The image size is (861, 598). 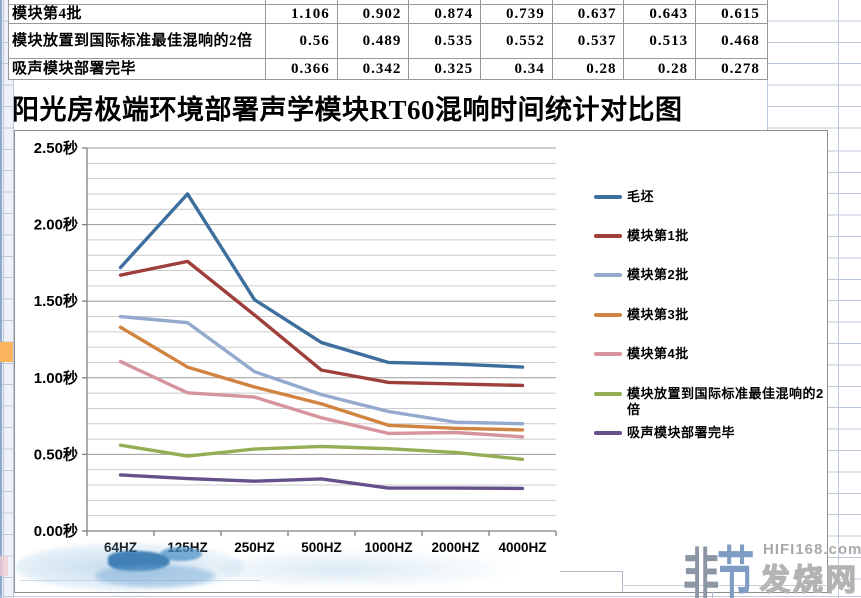 I want to click on table-cell: 0.489, so click(x=373, y=41).